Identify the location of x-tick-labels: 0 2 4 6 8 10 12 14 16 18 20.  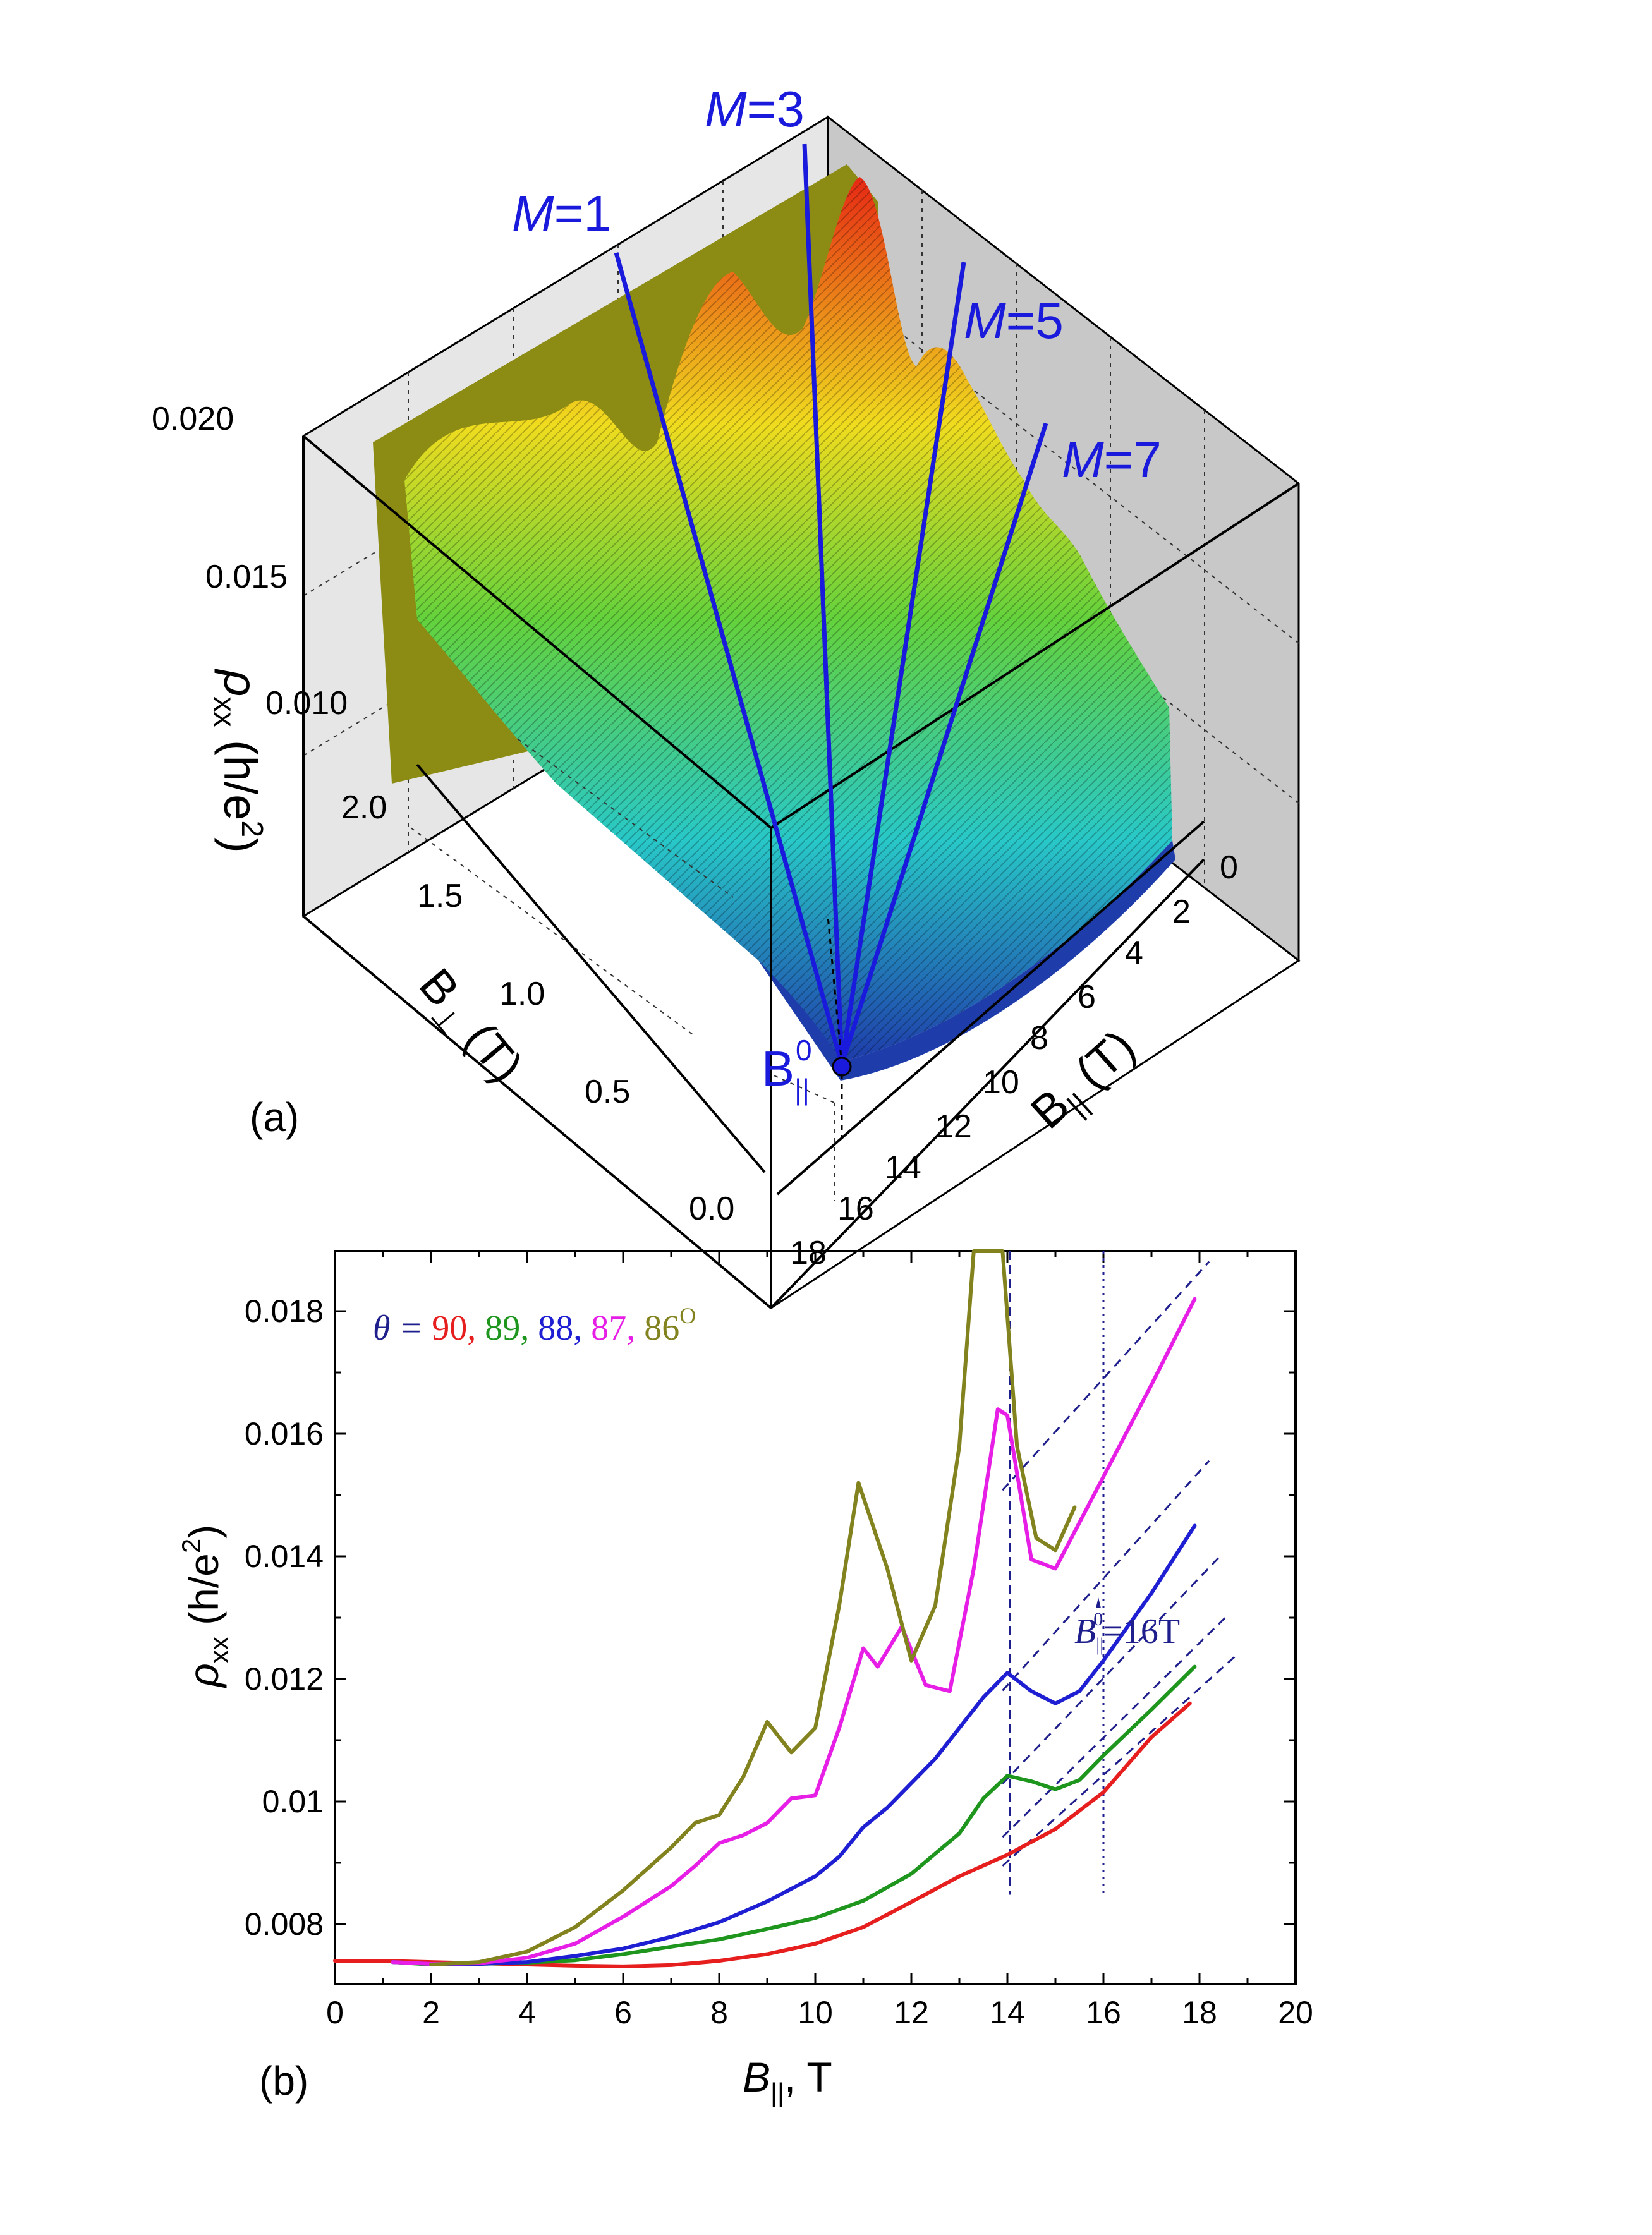
(819, 2013).